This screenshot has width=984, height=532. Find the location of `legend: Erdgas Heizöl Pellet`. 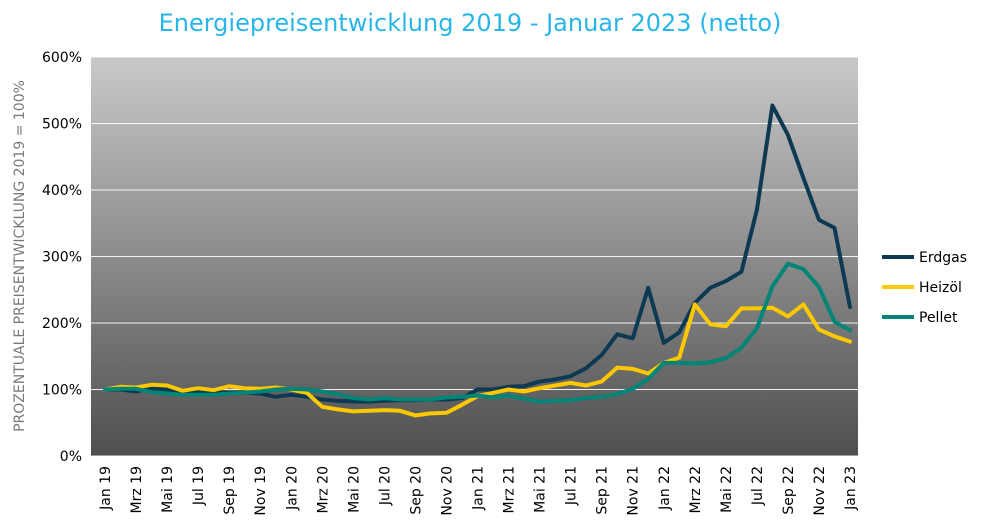

legend: Erdgas Heizöl Pellet is located at coordinates (924, 288).